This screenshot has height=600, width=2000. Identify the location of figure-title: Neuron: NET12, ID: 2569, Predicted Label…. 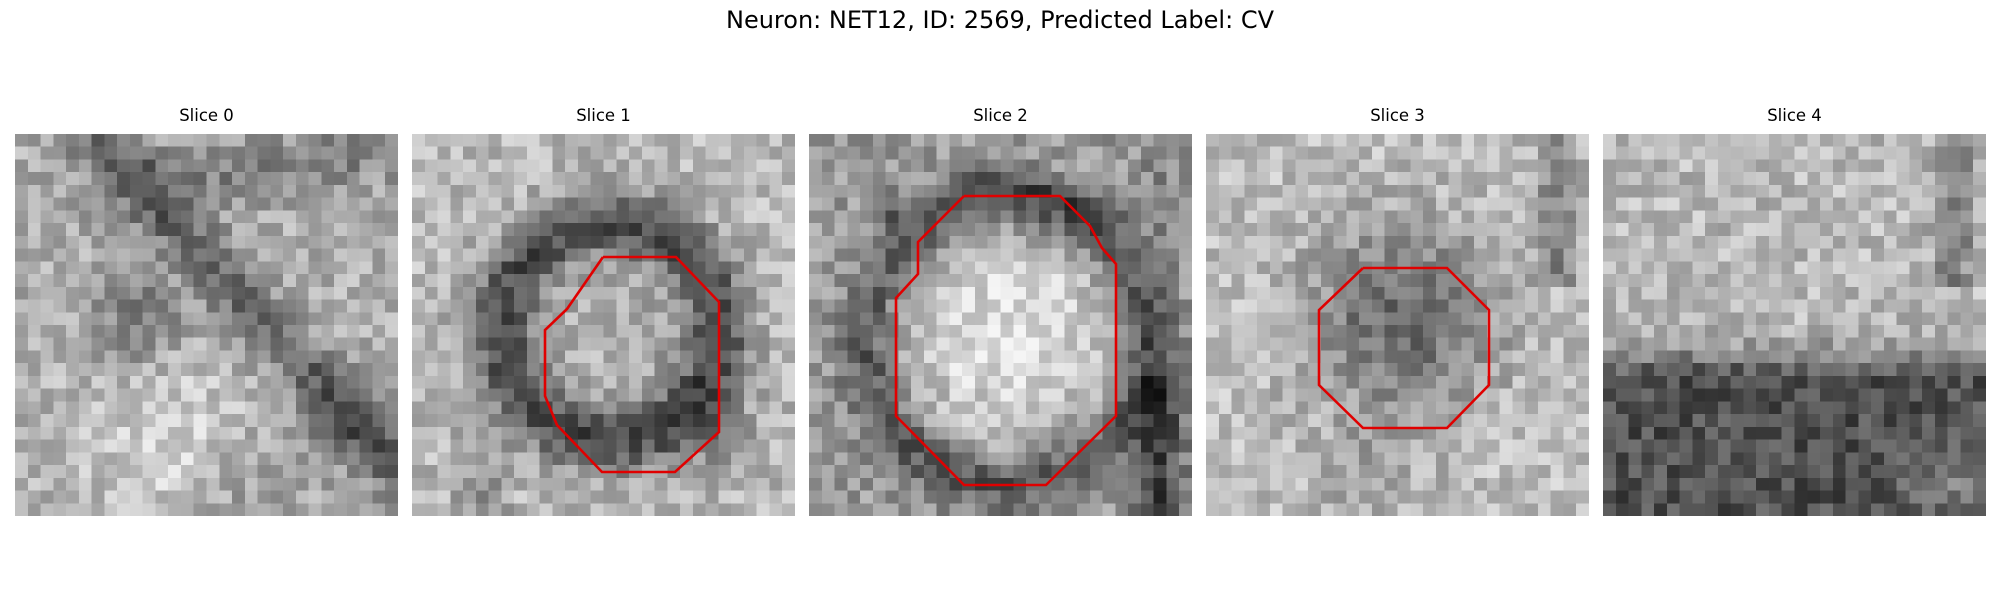
(1000, 20).